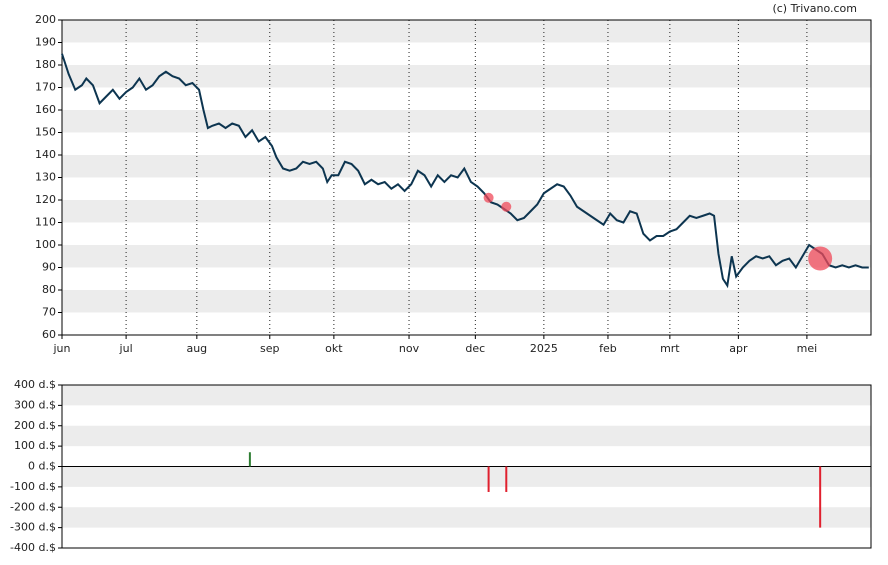  Describe the element at coordinates (670, 348) in the screenshot. I see `x-tick-label: mrt` at that location.